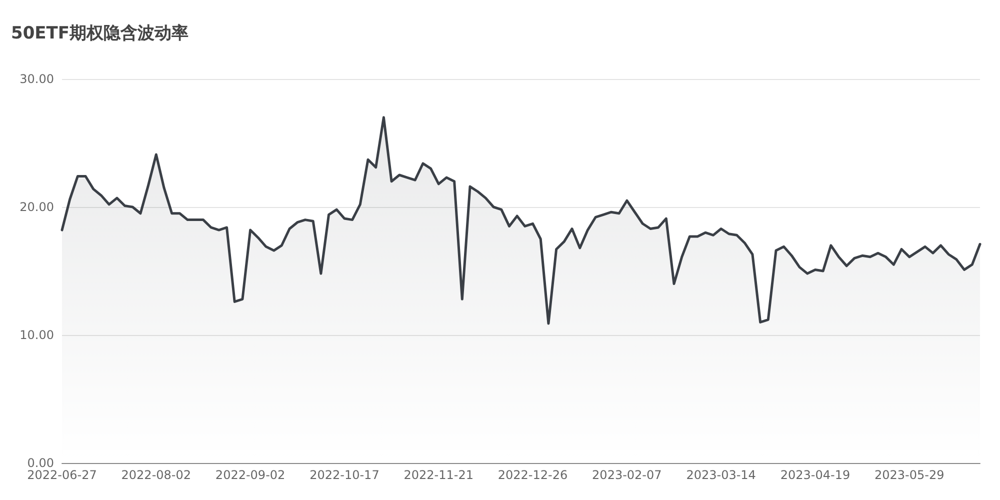 The image size is (1000, 500). Describe the element at coordinates (345, 475) in the screenshot. I see `x-tick-label: 2022-10-17` at that location.